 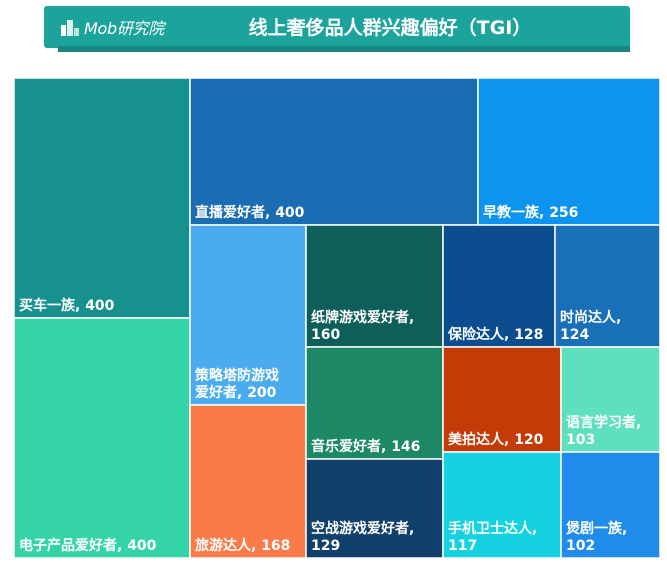 I want to click on tile-7-label: 纸牌游戏爱好者, 160, so click(x=362, y=326).